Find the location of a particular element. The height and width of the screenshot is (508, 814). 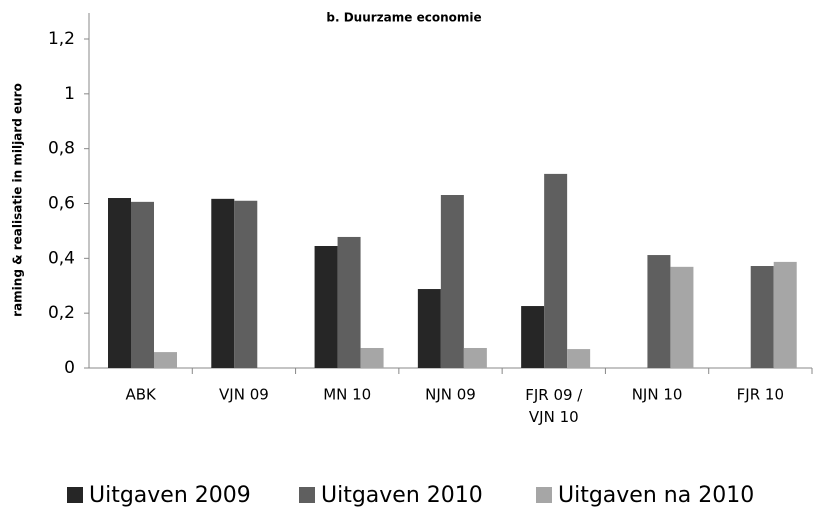

y-axis-label: raming & realisatie in miljard euro is located at coordinates (18, 200).